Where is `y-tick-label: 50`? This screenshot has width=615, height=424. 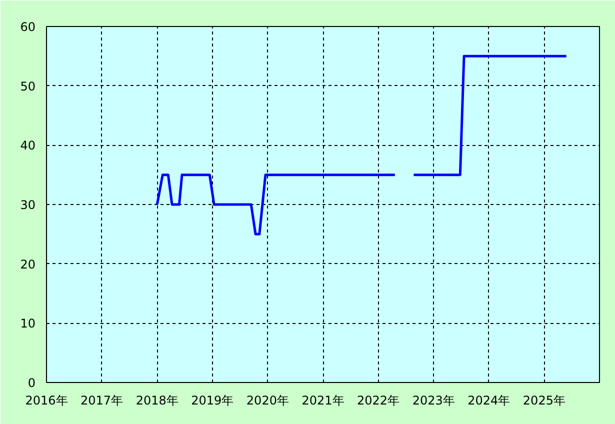 y-tick-label: 50 is located at coordinates (28, 86).